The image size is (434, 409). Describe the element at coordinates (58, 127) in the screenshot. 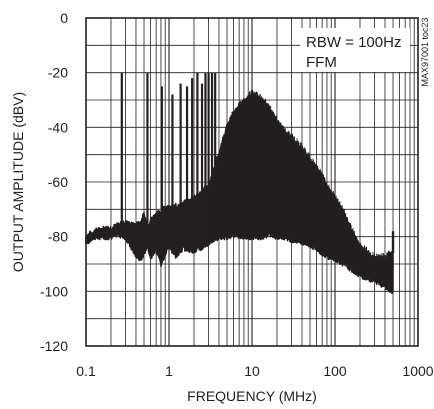

I see `y-tick-label: -40` at that location.